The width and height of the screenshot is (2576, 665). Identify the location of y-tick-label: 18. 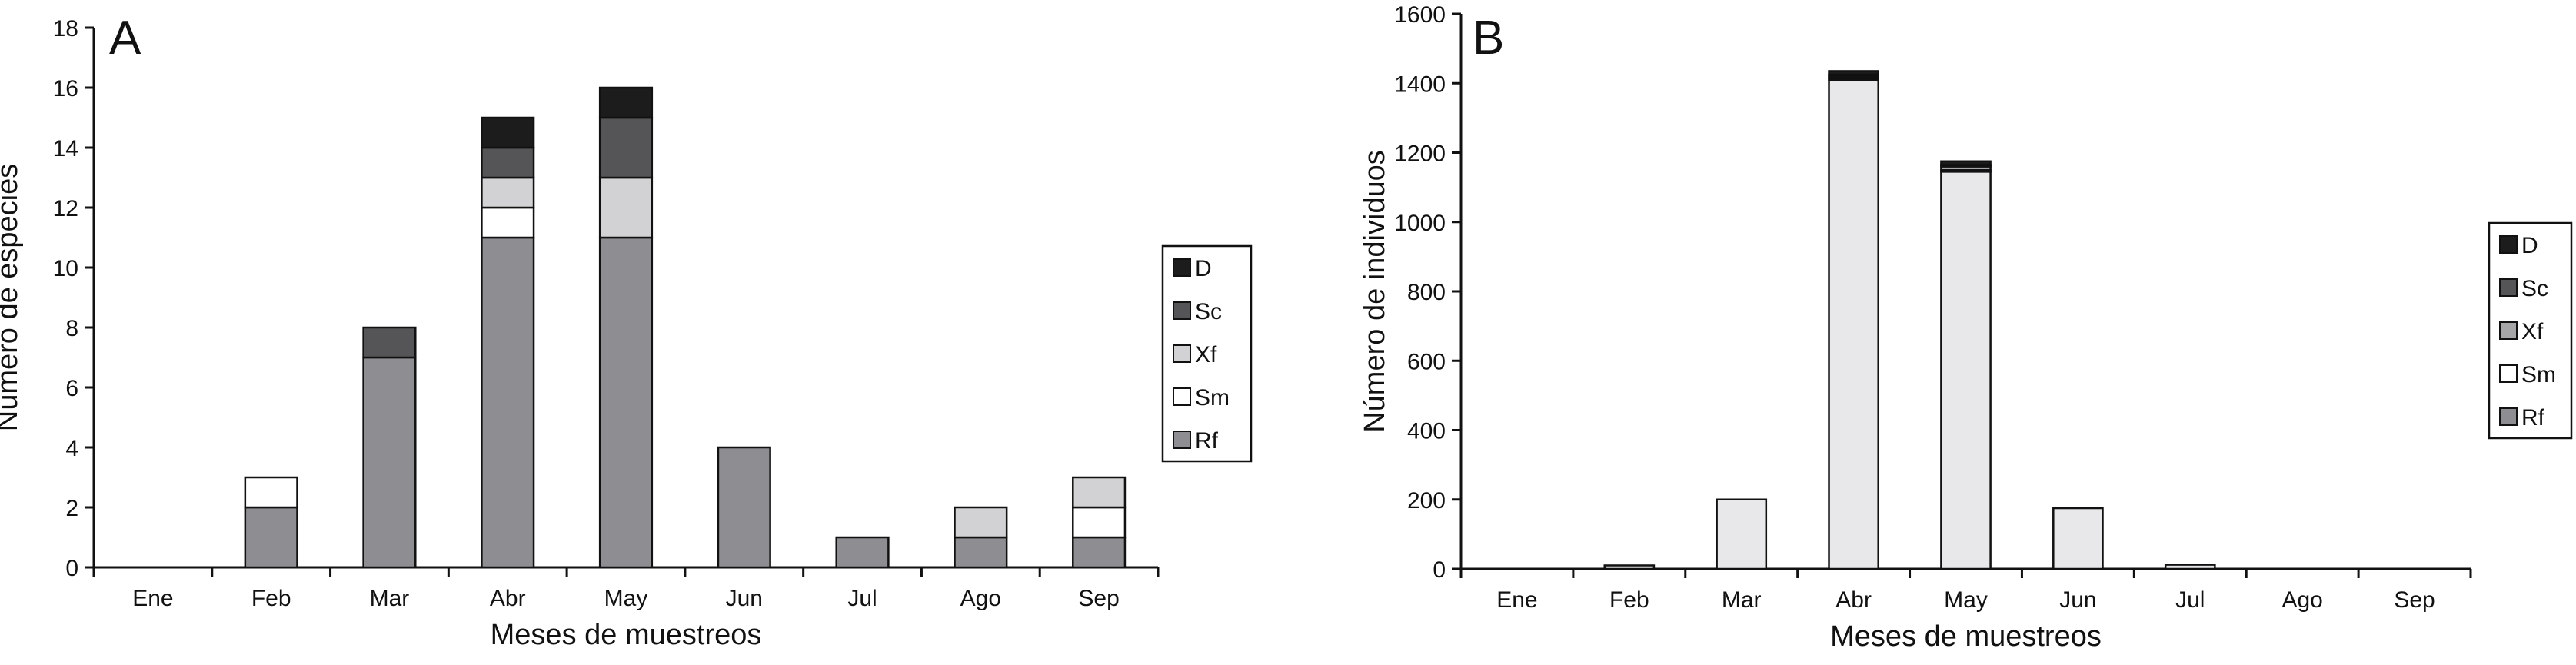
(65, 29).